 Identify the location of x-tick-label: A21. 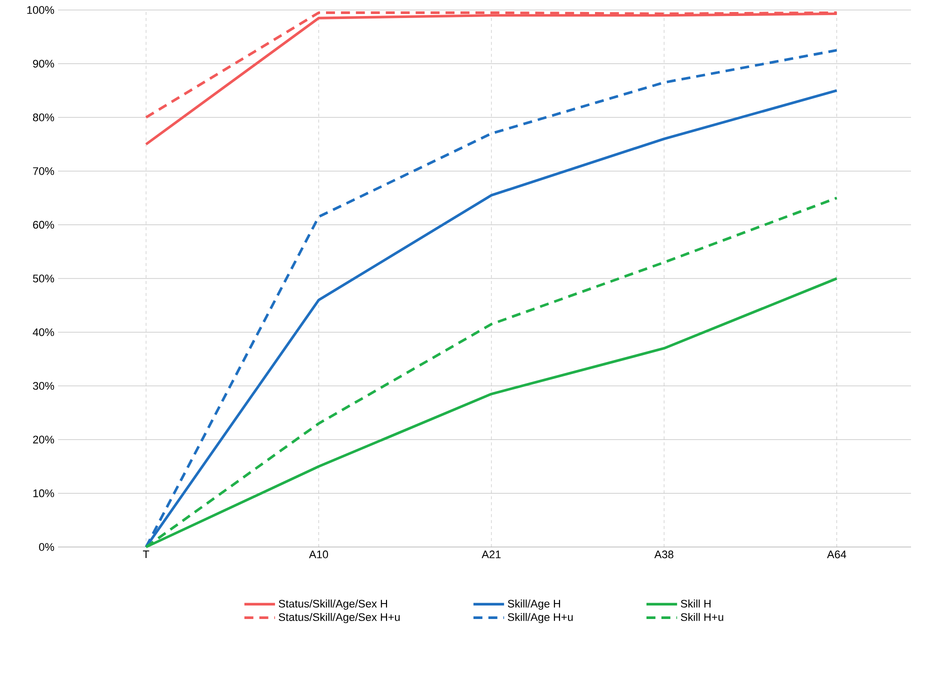
(491, 554).